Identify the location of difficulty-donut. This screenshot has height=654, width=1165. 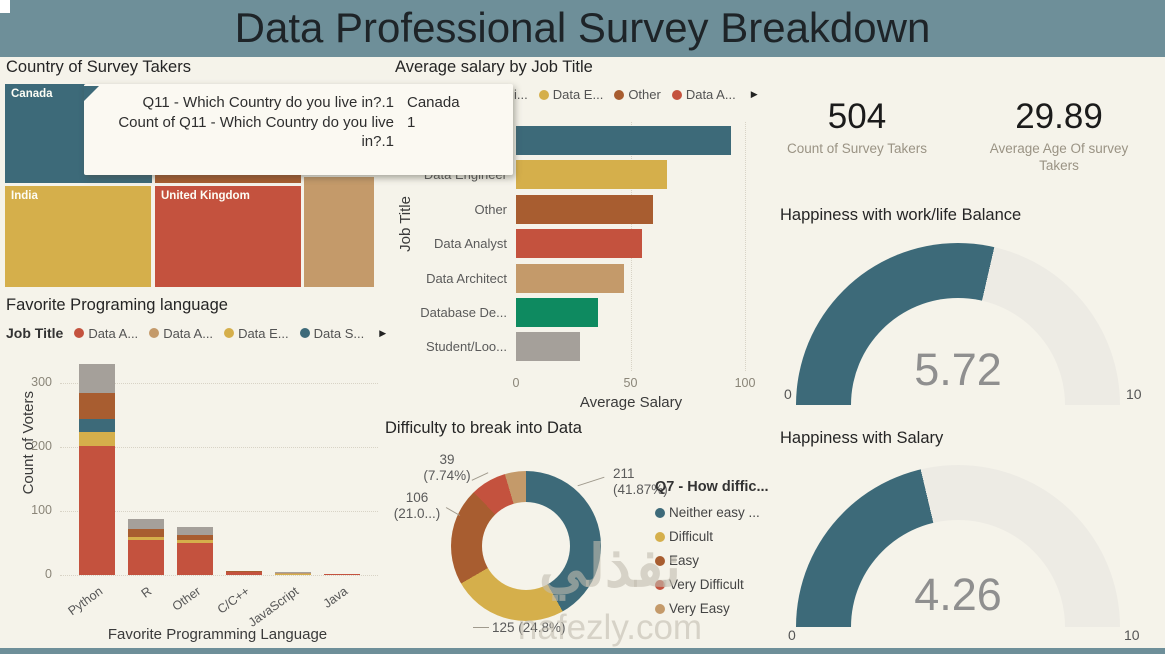
(526, 546).